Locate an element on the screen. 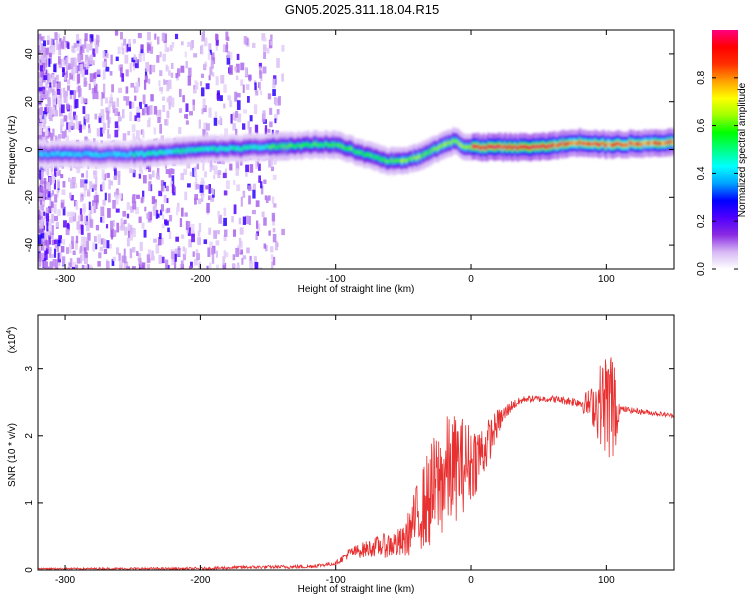  colorbar-tick-label: 0.2 is located at coordinates (701, 221).